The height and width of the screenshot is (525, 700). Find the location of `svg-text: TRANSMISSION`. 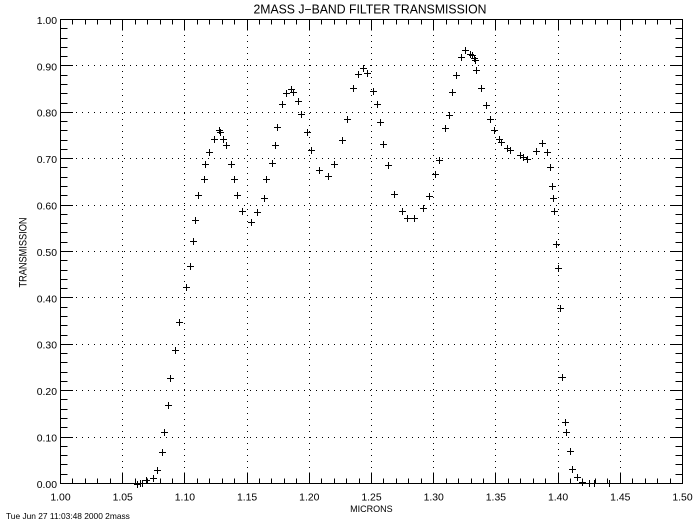

svg-text: TRANSMISSION is located at coordinates (24, 253).